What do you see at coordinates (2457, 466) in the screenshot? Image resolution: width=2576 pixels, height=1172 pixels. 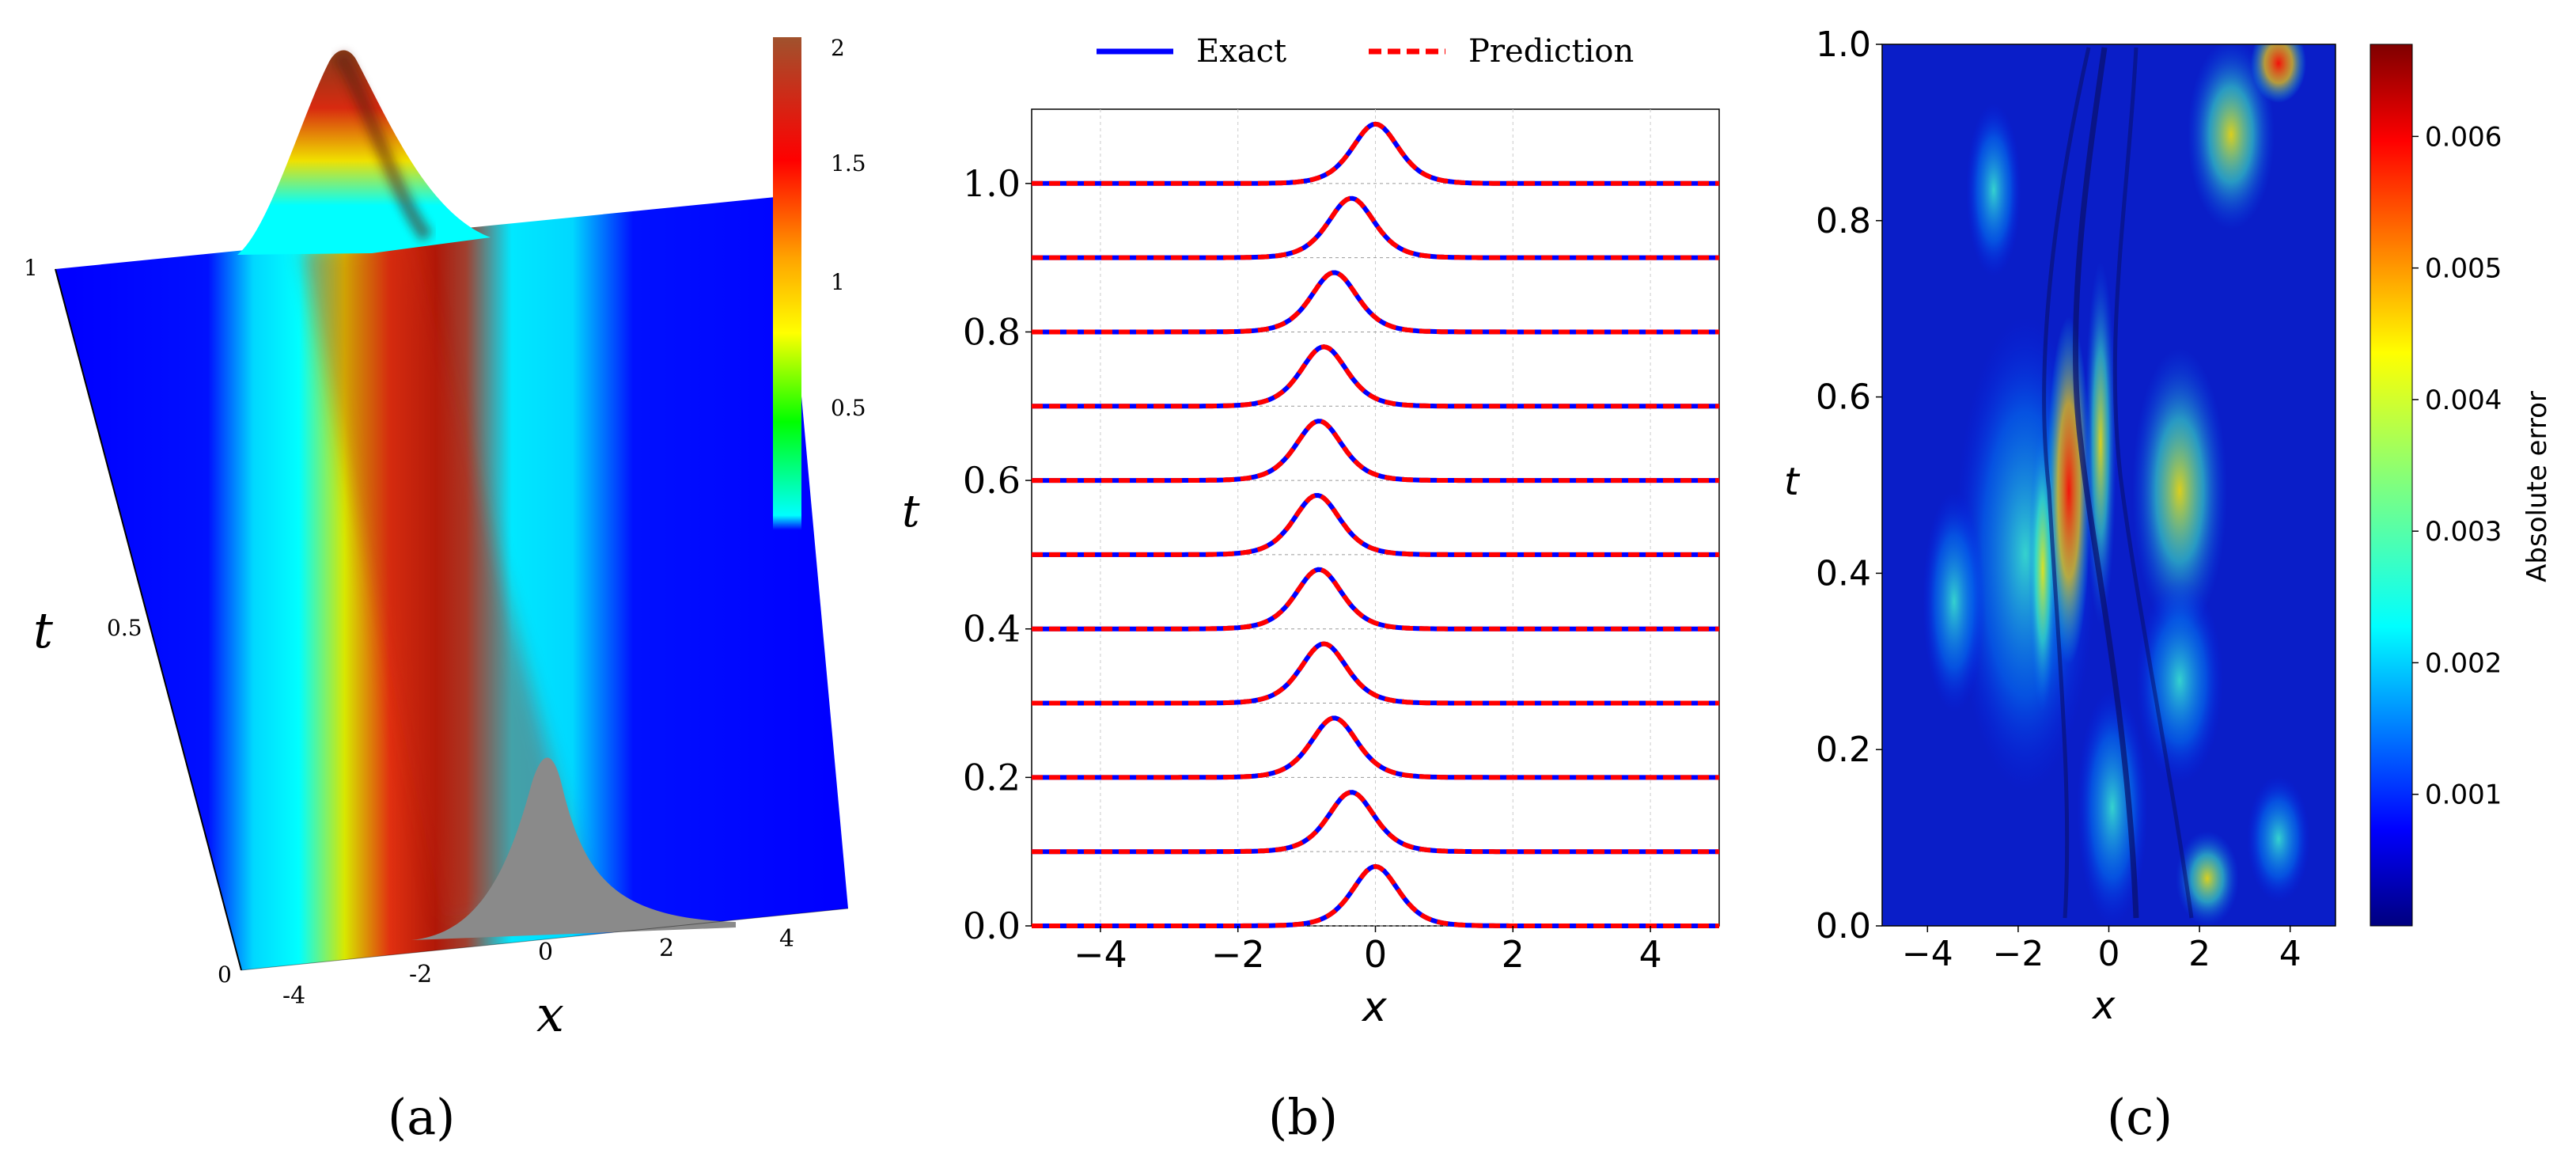 I see `error-colorbar-ticks: 0.001 0.002 0.003 0.004 0.005 0.006` at bounding box center [2457, 466].